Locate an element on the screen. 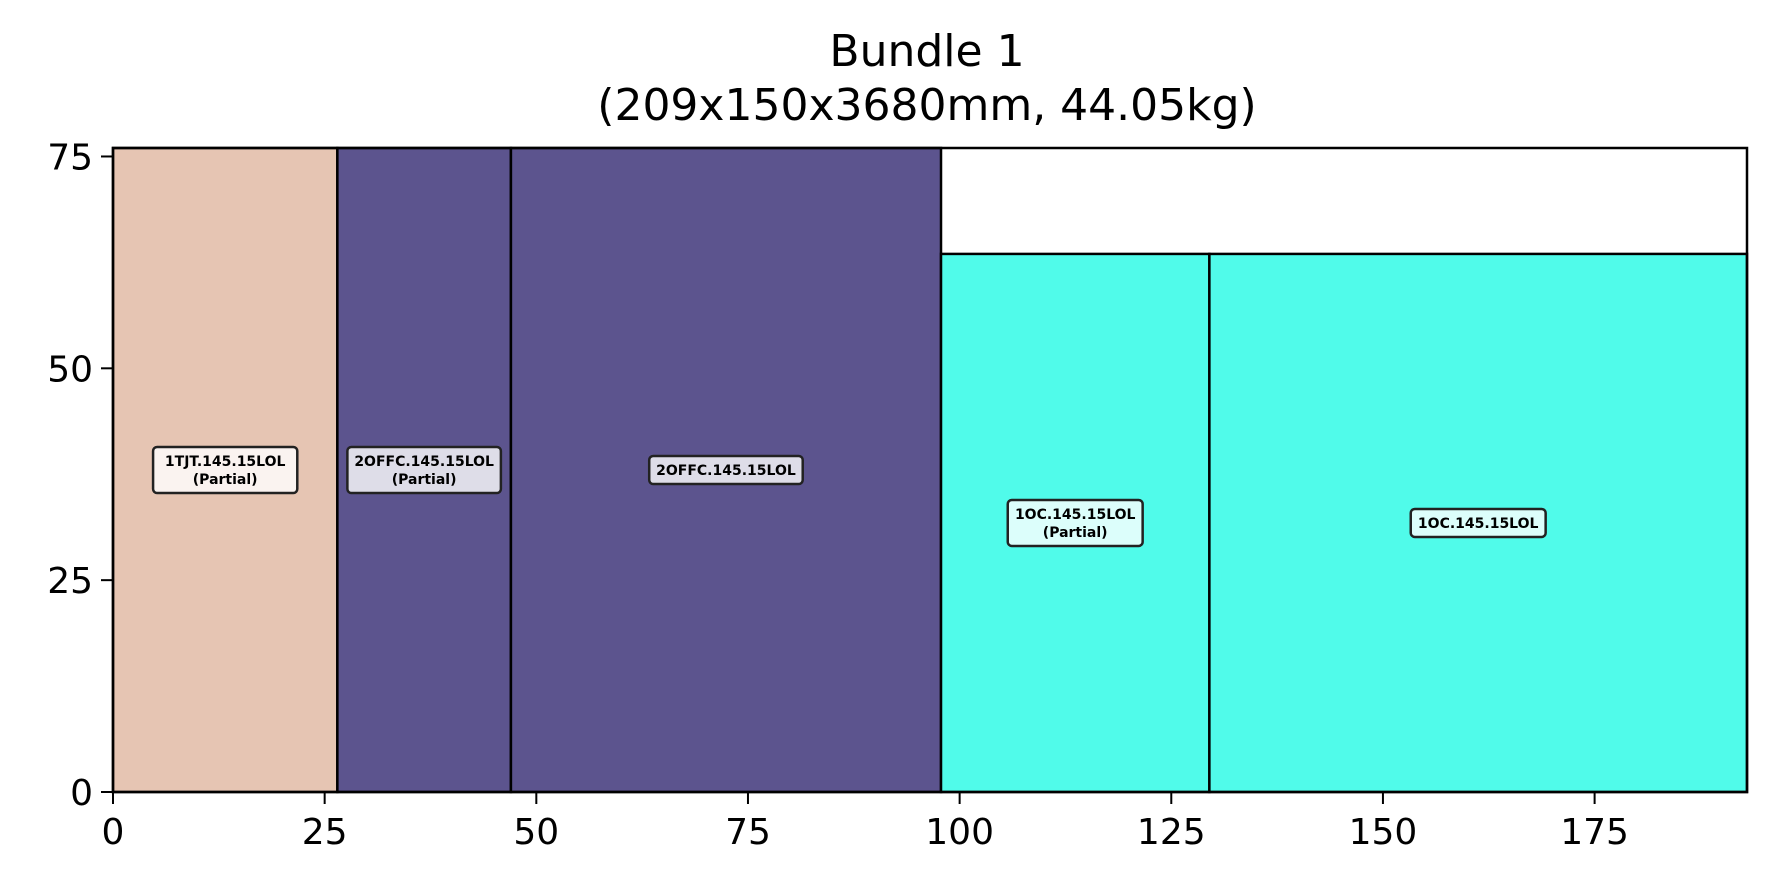 This screenshot has width=1770, height=892. y-tick-label: 0 is located at coordinates (81, 793).